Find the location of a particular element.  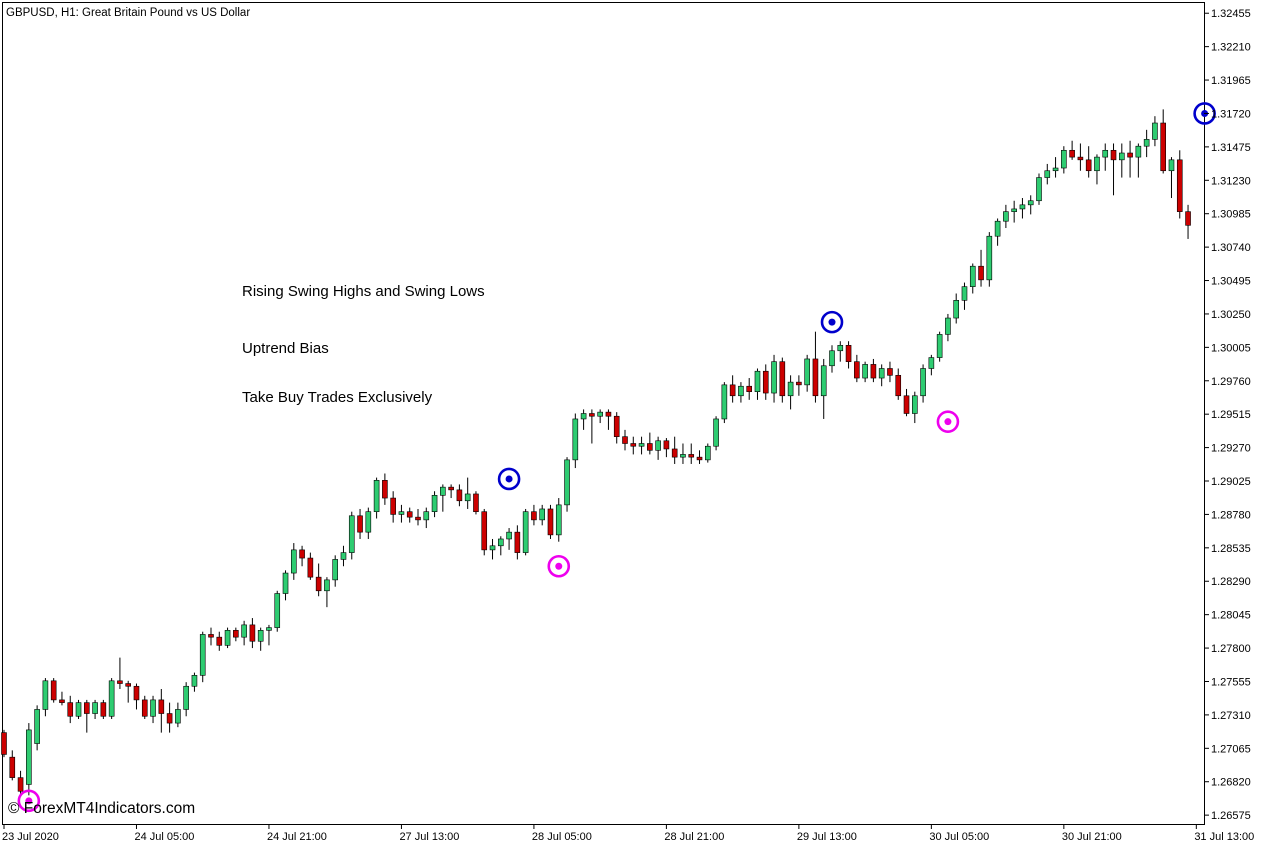

price-tick-label: 1.29515 is located at coordinates (1231, 415).